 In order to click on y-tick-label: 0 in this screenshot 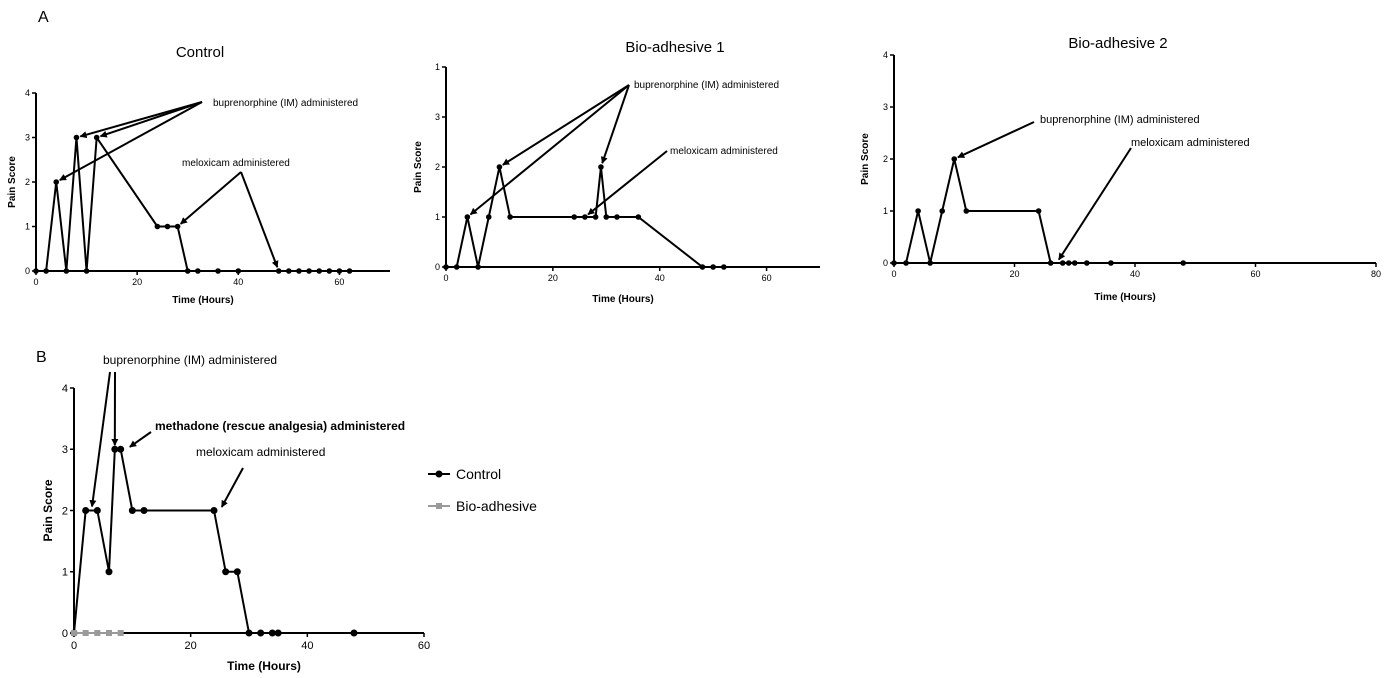, I will do `click(437, 267)`.